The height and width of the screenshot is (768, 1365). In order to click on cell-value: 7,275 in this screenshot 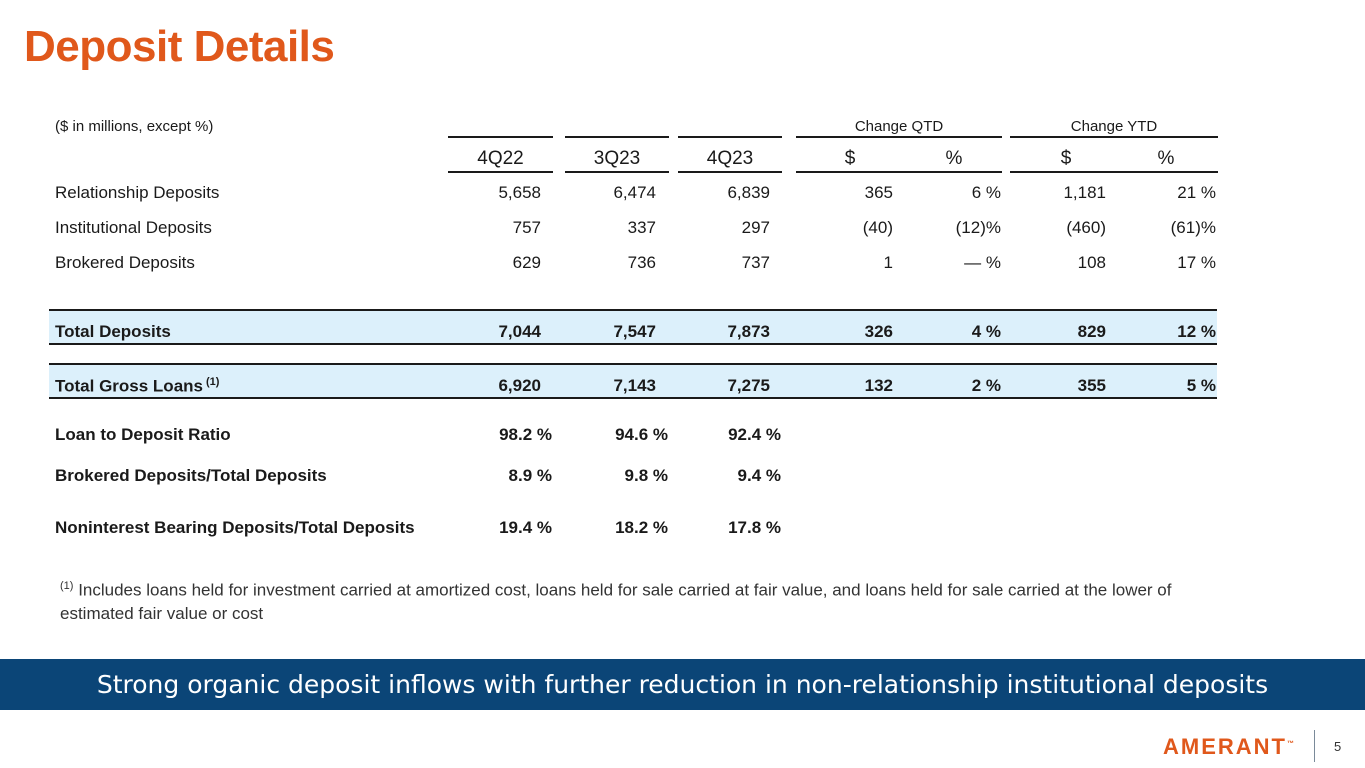, I will do `click(748, 385)`.